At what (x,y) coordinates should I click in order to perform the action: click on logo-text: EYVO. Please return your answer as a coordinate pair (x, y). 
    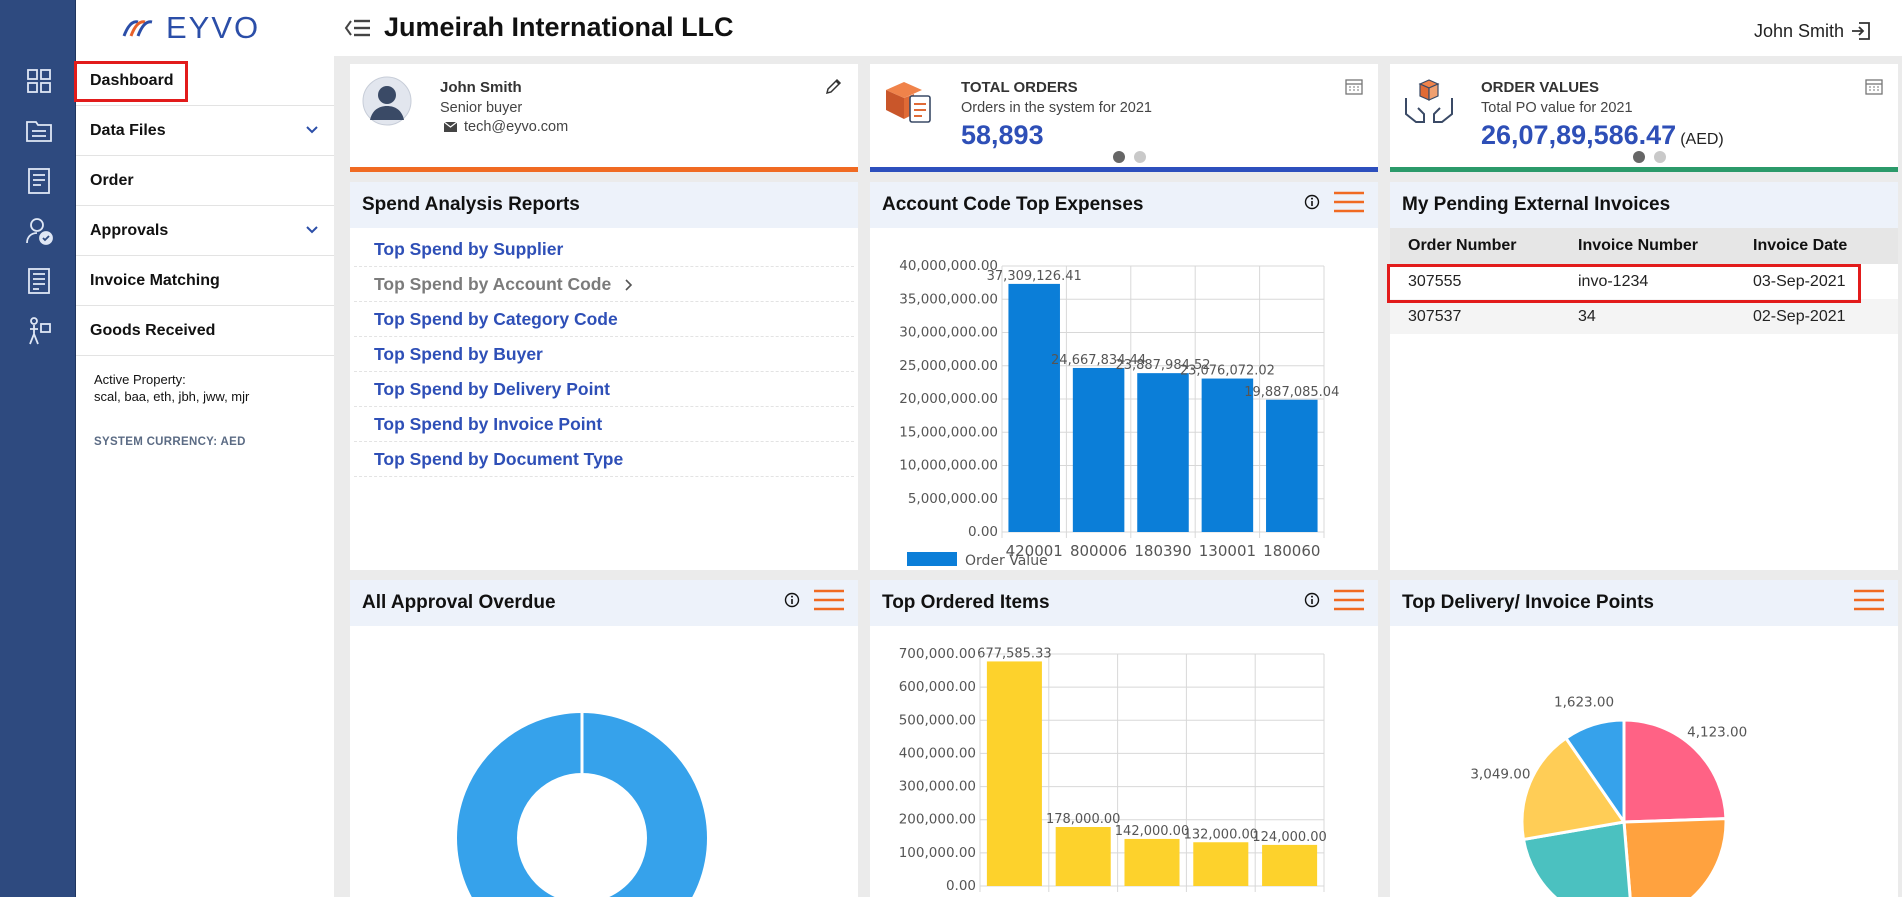
    Looking at the image, I should click on (213, 27).